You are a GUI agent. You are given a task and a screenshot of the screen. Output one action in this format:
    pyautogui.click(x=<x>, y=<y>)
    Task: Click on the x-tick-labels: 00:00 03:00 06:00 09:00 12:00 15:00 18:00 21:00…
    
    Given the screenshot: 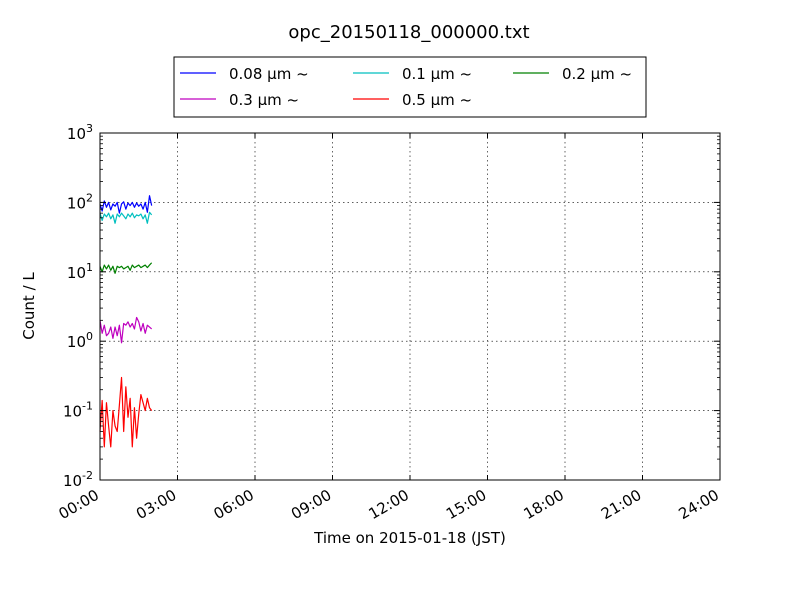 What is the action you would take?
    pyautogui.click(x=389, y=504)
    